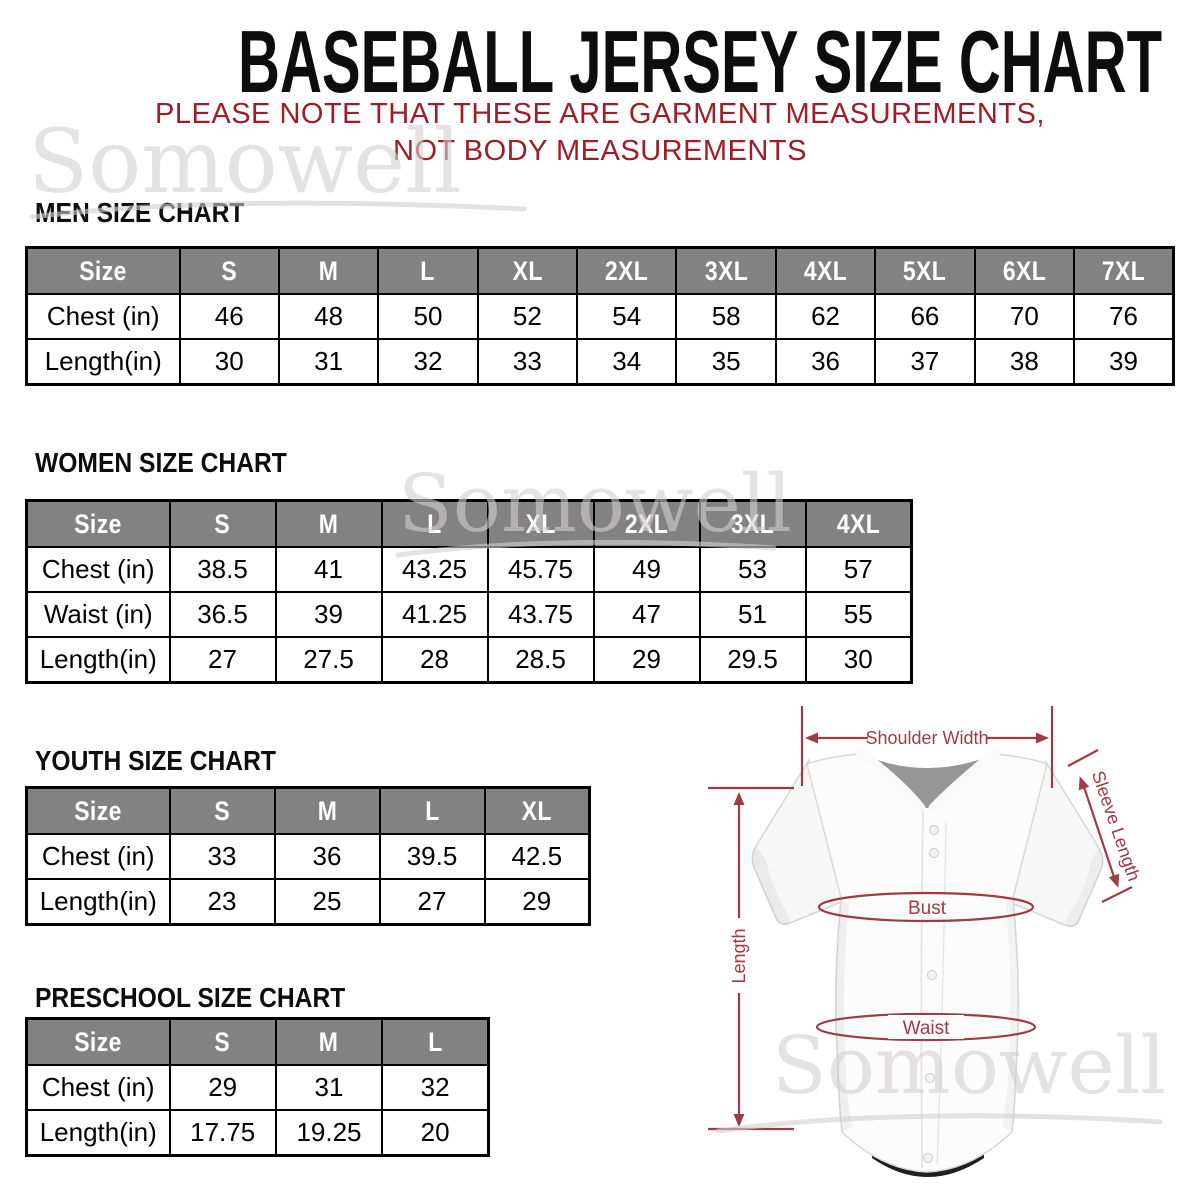 The image size is (1200, 1200). What do you see at coordinates (925, 270) in the screenshot?
I see `column-header-5xl: 5XL` at bounding box center [925, 270].